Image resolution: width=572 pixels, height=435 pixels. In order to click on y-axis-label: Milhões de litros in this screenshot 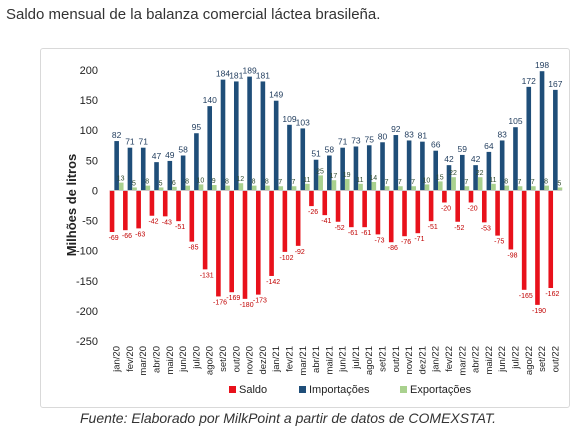, I will do `click(71, 205)`.